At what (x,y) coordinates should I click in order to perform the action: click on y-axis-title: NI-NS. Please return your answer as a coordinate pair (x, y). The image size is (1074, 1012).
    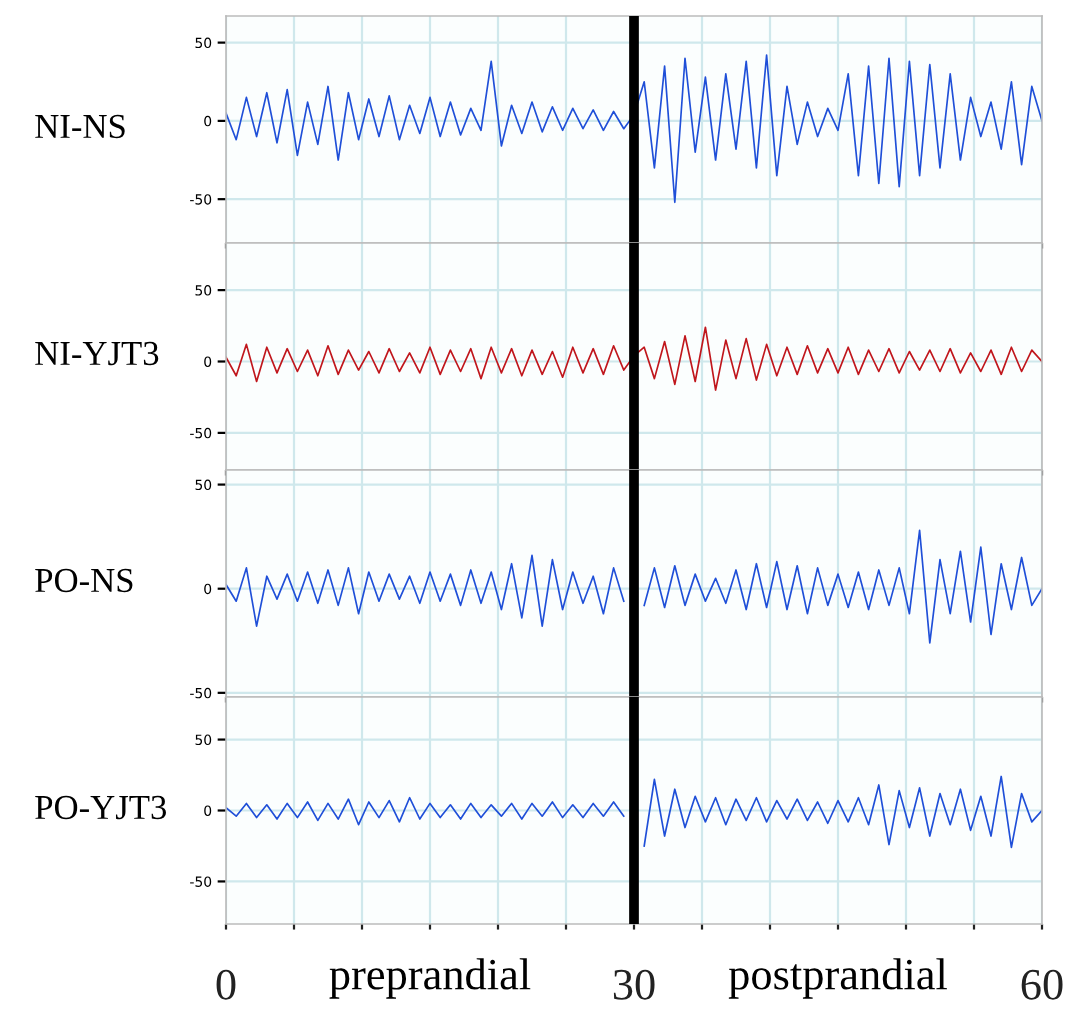
    Looking at the image, I should click on (80, 126).